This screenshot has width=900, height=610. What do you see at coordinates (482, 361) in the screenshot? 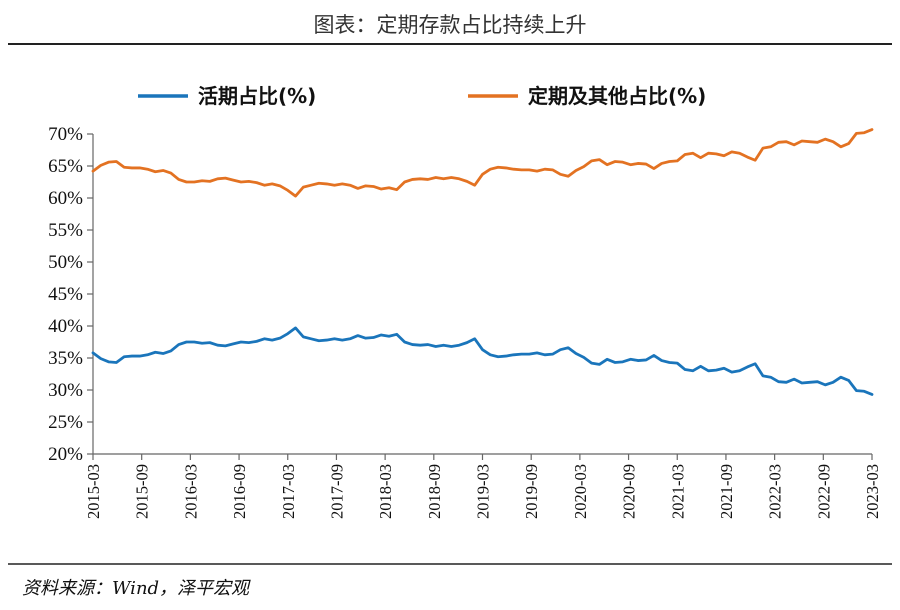
I see `series-line-demand` at bounding box center [482, 361].